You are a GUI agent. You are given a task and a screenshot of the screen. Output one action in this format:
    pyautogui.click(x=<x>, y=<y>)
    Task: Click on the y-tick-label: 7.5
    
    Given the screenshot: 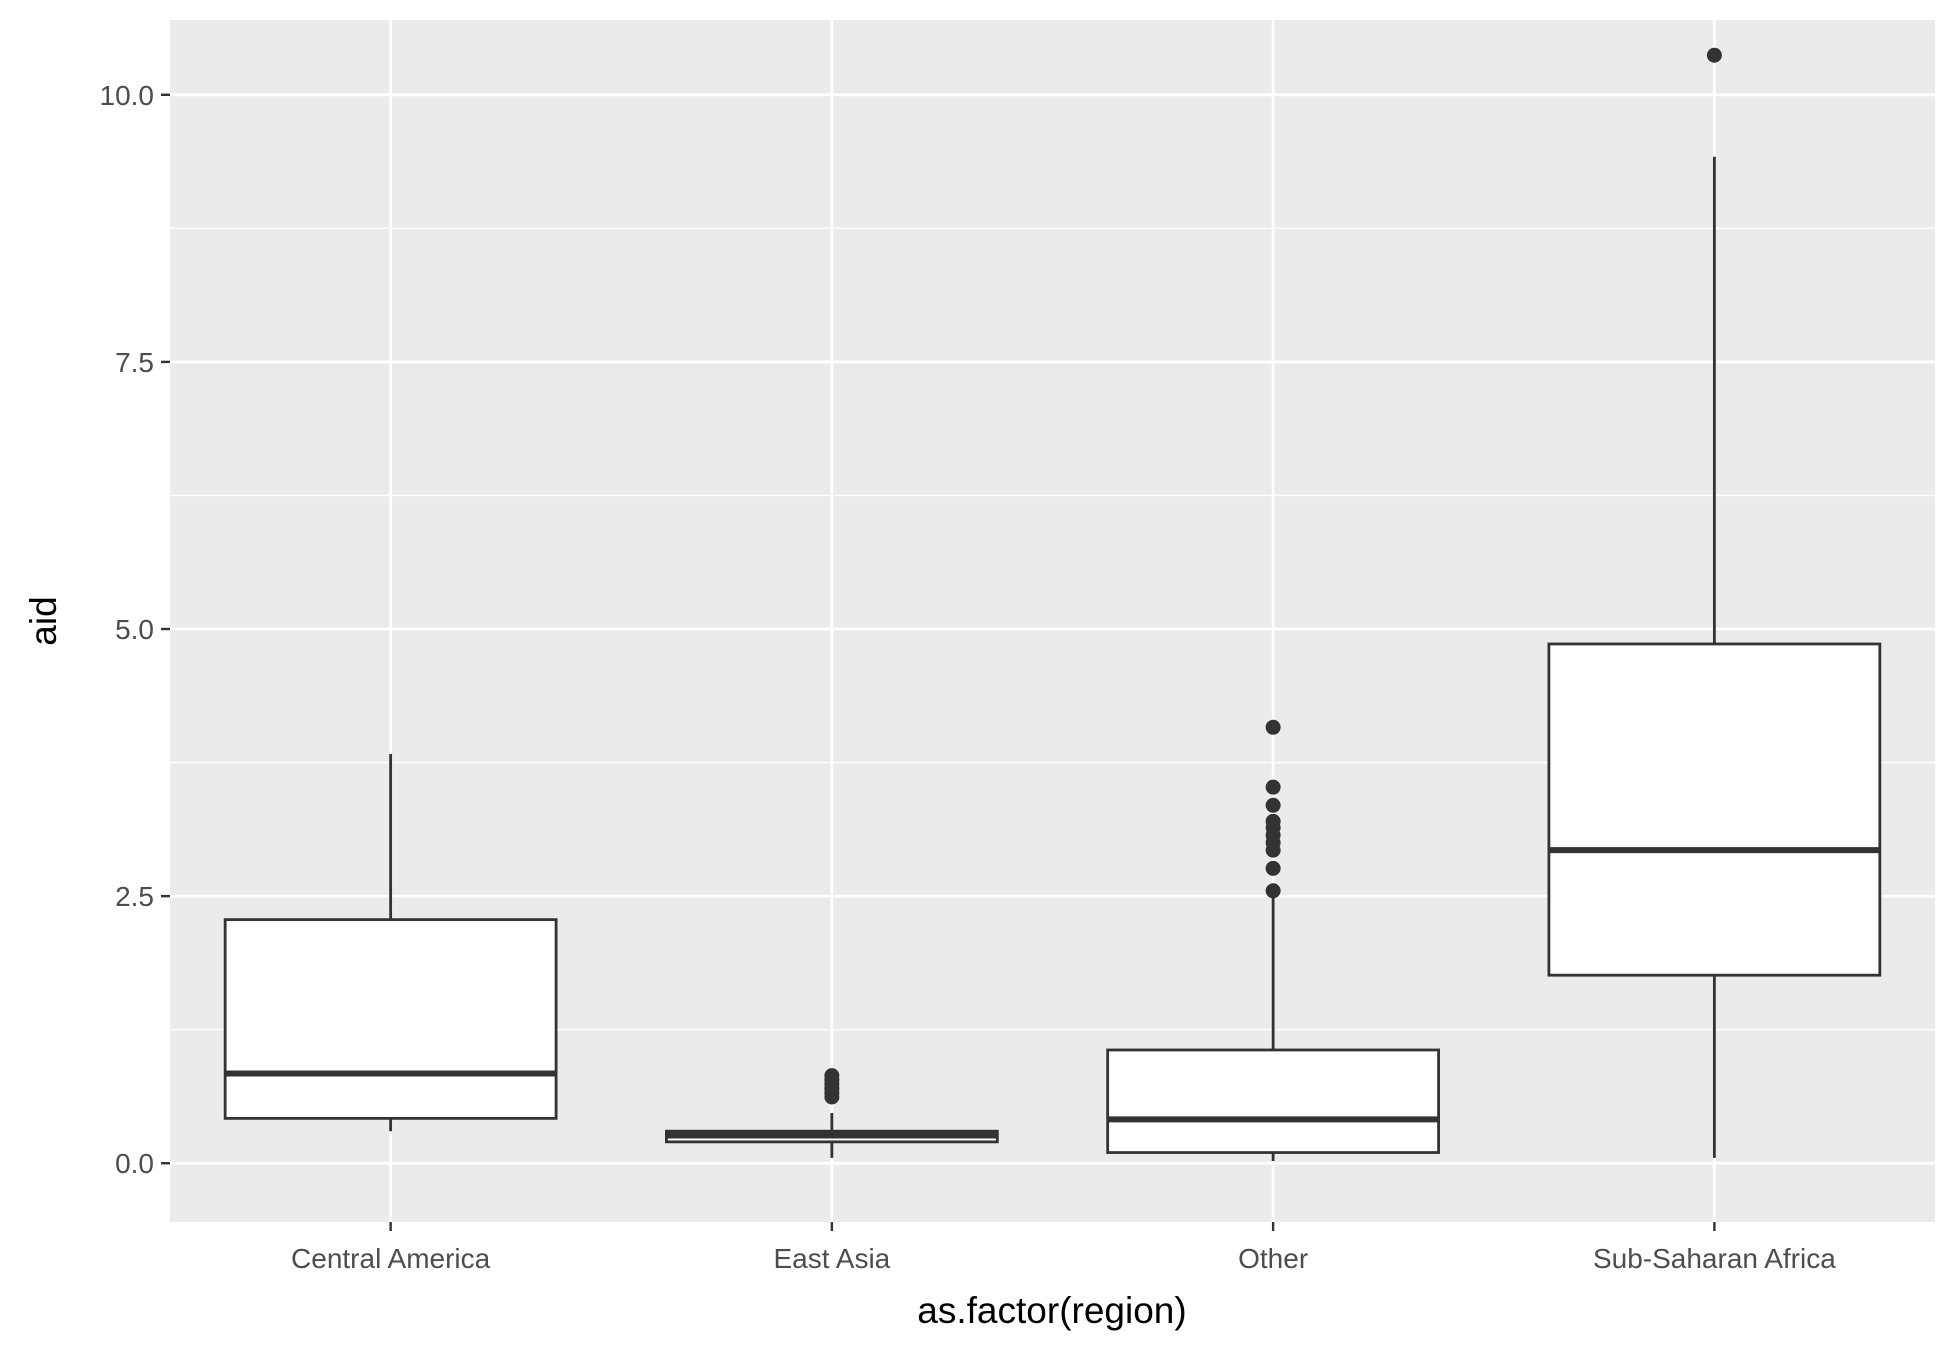 What is the action you would take?
    pyautogui.click(x=134, y=362)
    